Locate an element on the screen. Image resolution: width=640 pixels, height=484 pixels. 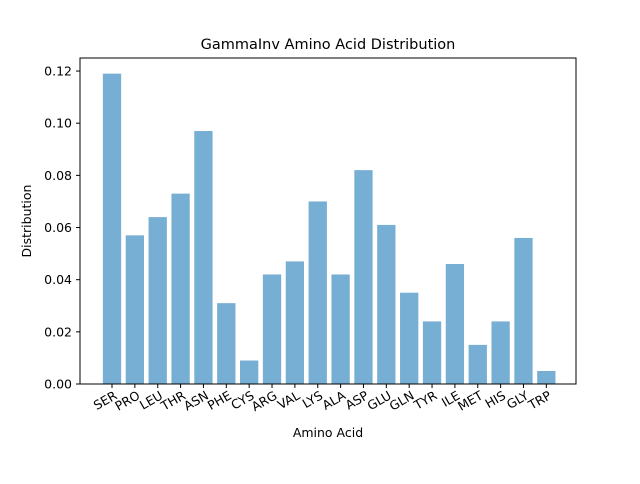
bar-arg is located at coordinates (272, 329).